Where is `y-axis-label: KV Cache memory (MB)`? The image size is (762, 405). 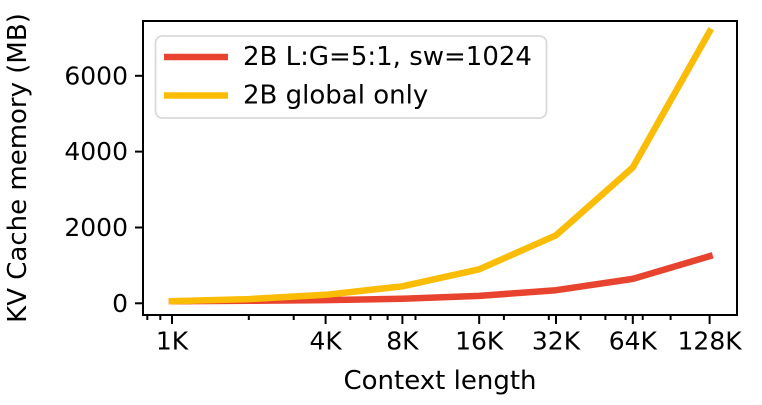
y-axis-label: KV Cache memory (MB) is located at coordinates (18, 168).